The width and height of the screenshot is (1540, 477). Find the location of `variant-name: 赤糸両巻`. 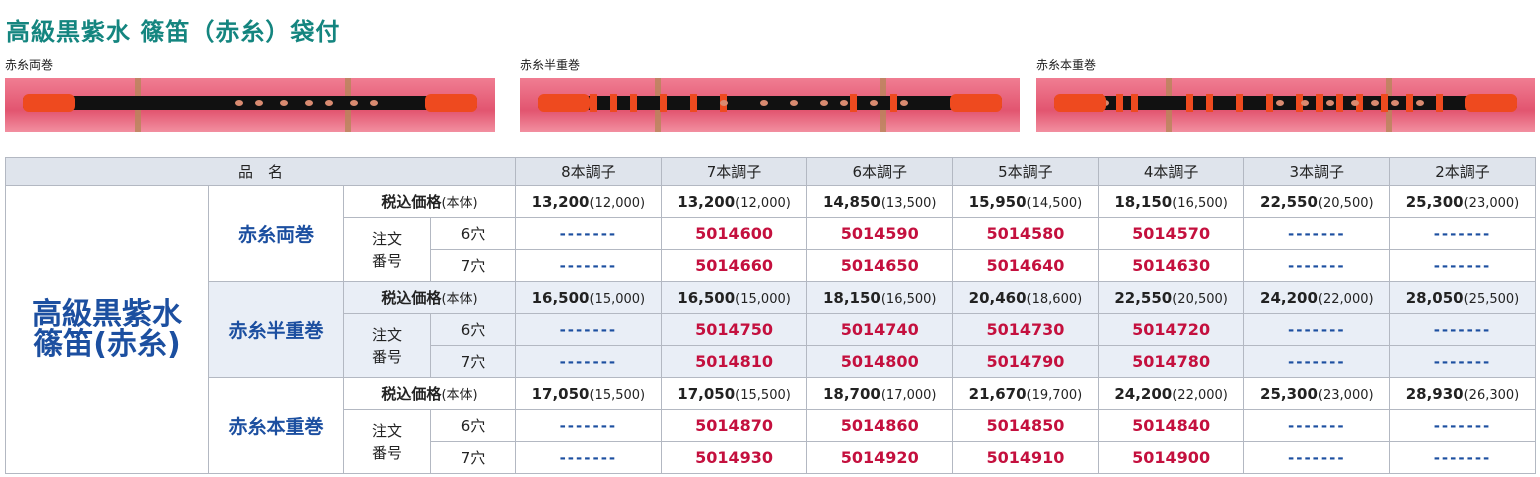

variant-name: 赤糸両巻 is located at coordinates (276, 233).